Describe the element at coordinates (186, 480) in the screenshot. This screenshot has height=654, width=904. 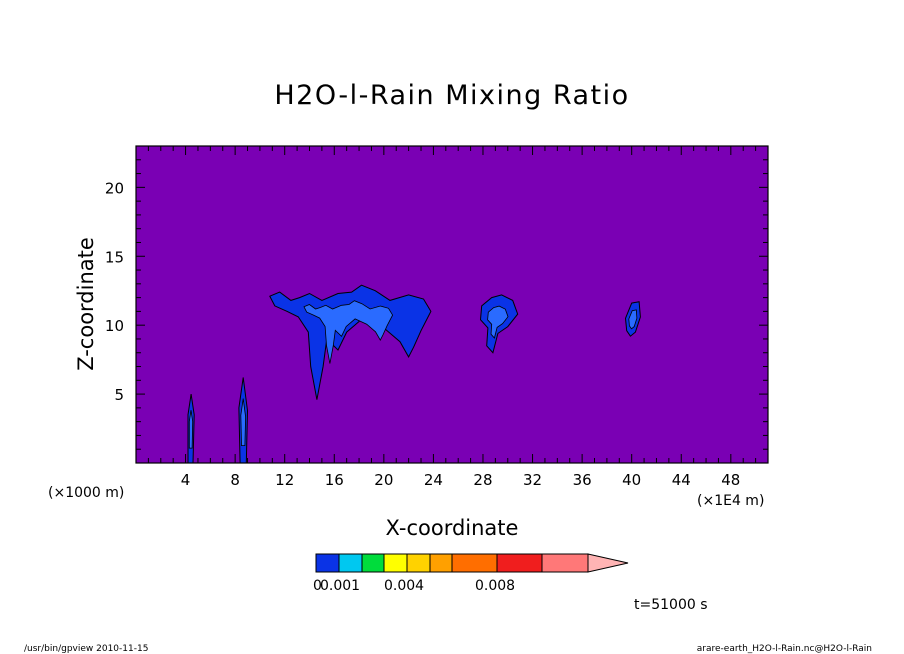
I see `x-tick-label: 4` at that location.